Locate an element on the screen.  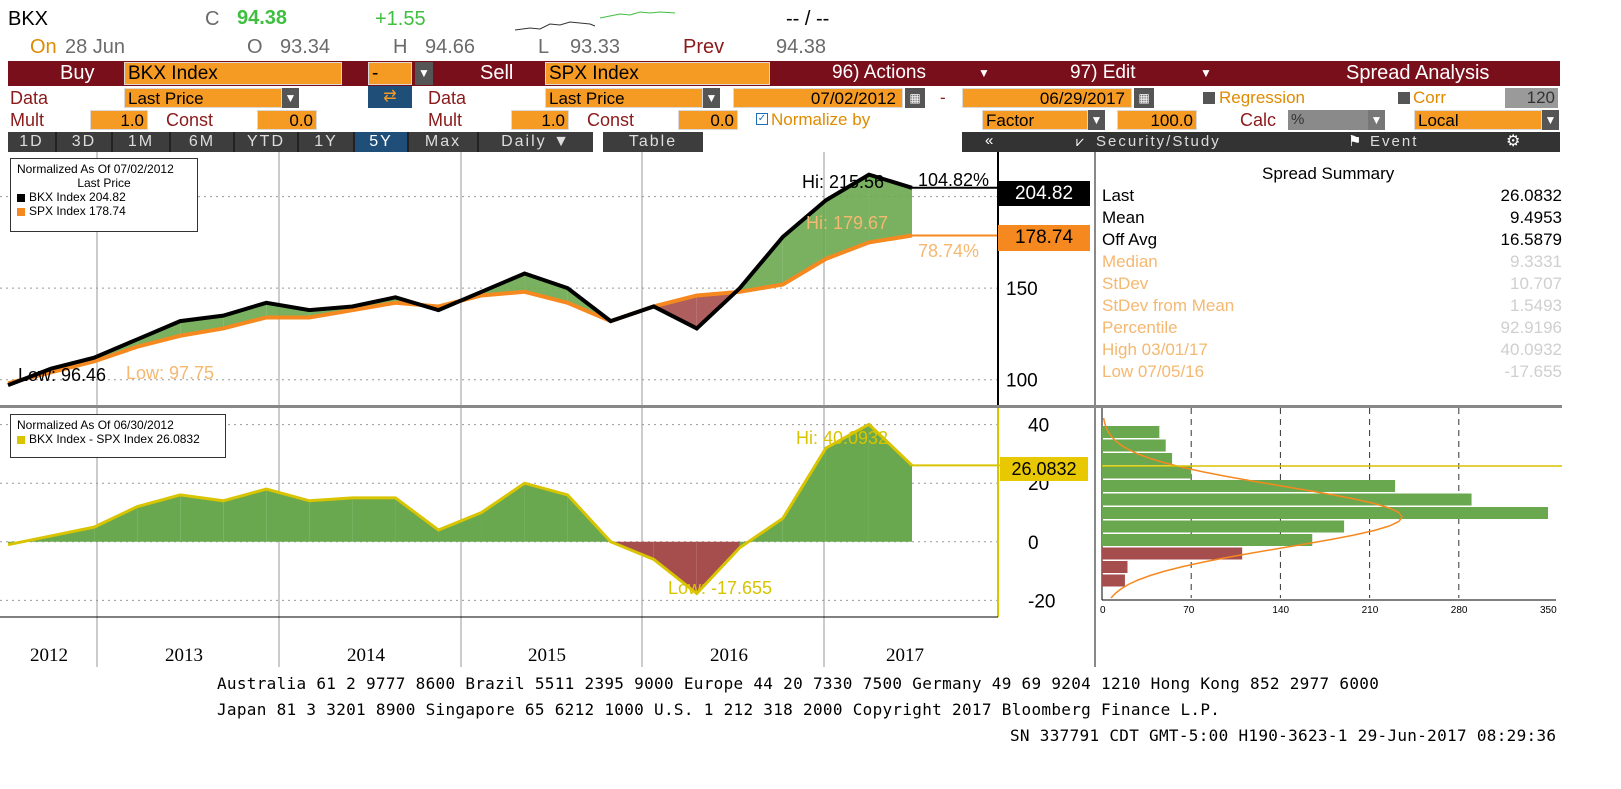
legend-item-spread: BKX Index - SPX Index 26.0832 is located at coordinates (118, 439).